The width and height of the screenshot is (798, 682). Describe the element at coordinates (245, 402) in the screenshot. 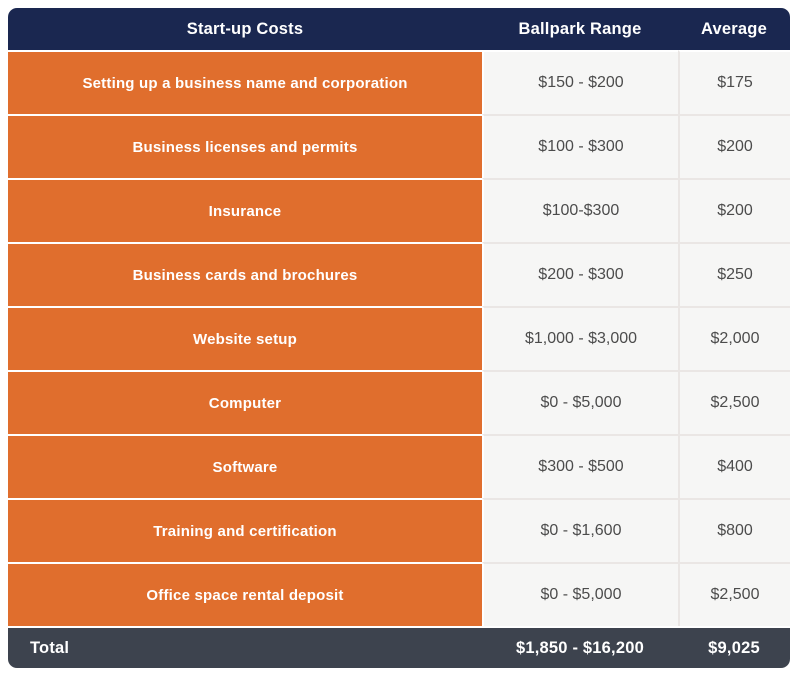

I see `row-label-cell: Computer` at that location.